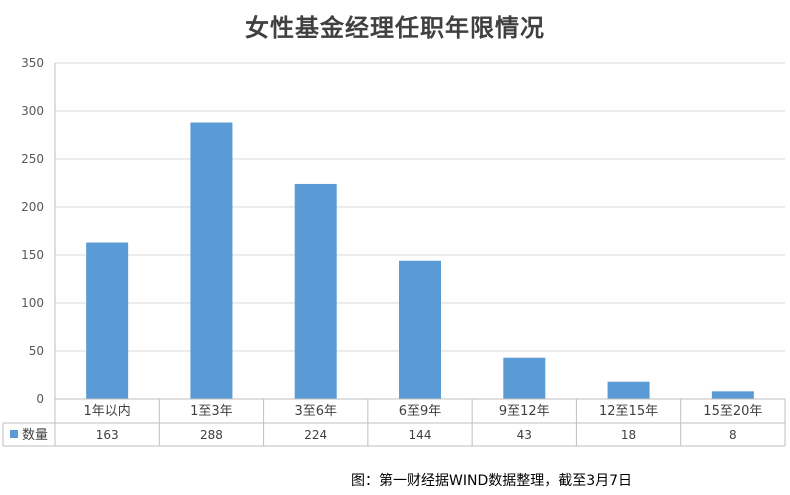 Image resolution: width=790 pixels, height=495 pixels. I want to click on category-label: 1至3年, so click(211, 411).